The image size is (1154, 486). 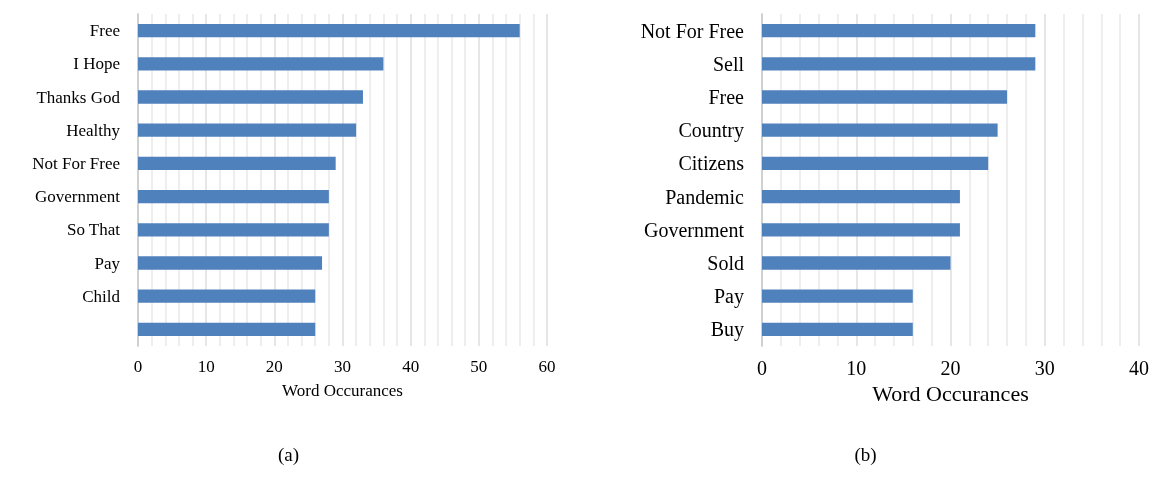 What do you see at coordinates (711, 163) in the screenshot?
I see `y-tick-label: Citizens` at bounding box center [711, 163].